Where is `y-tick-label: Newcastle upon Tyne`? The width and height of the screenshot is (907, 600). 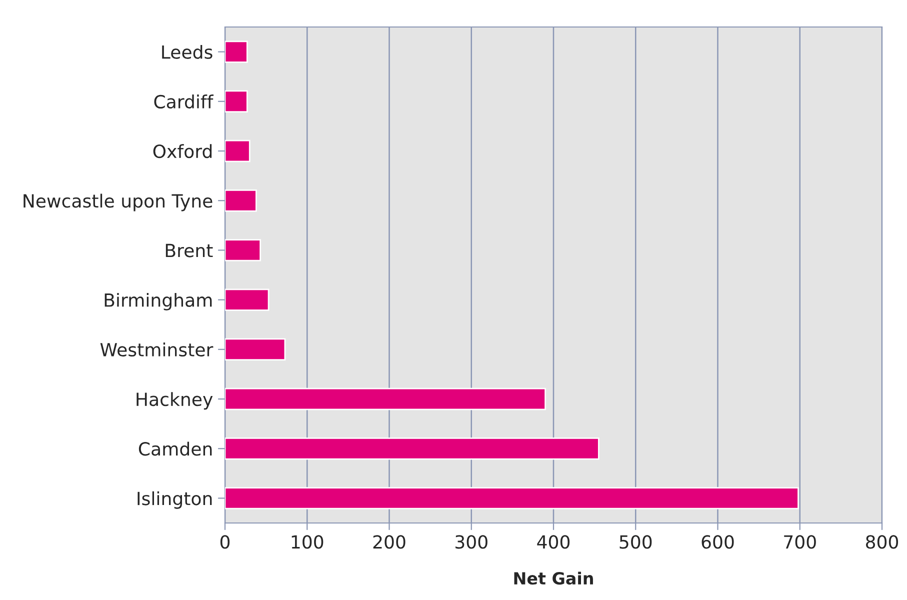 y-tick-label: Newcastle upon Tyne is located at coordinates (118, 203).